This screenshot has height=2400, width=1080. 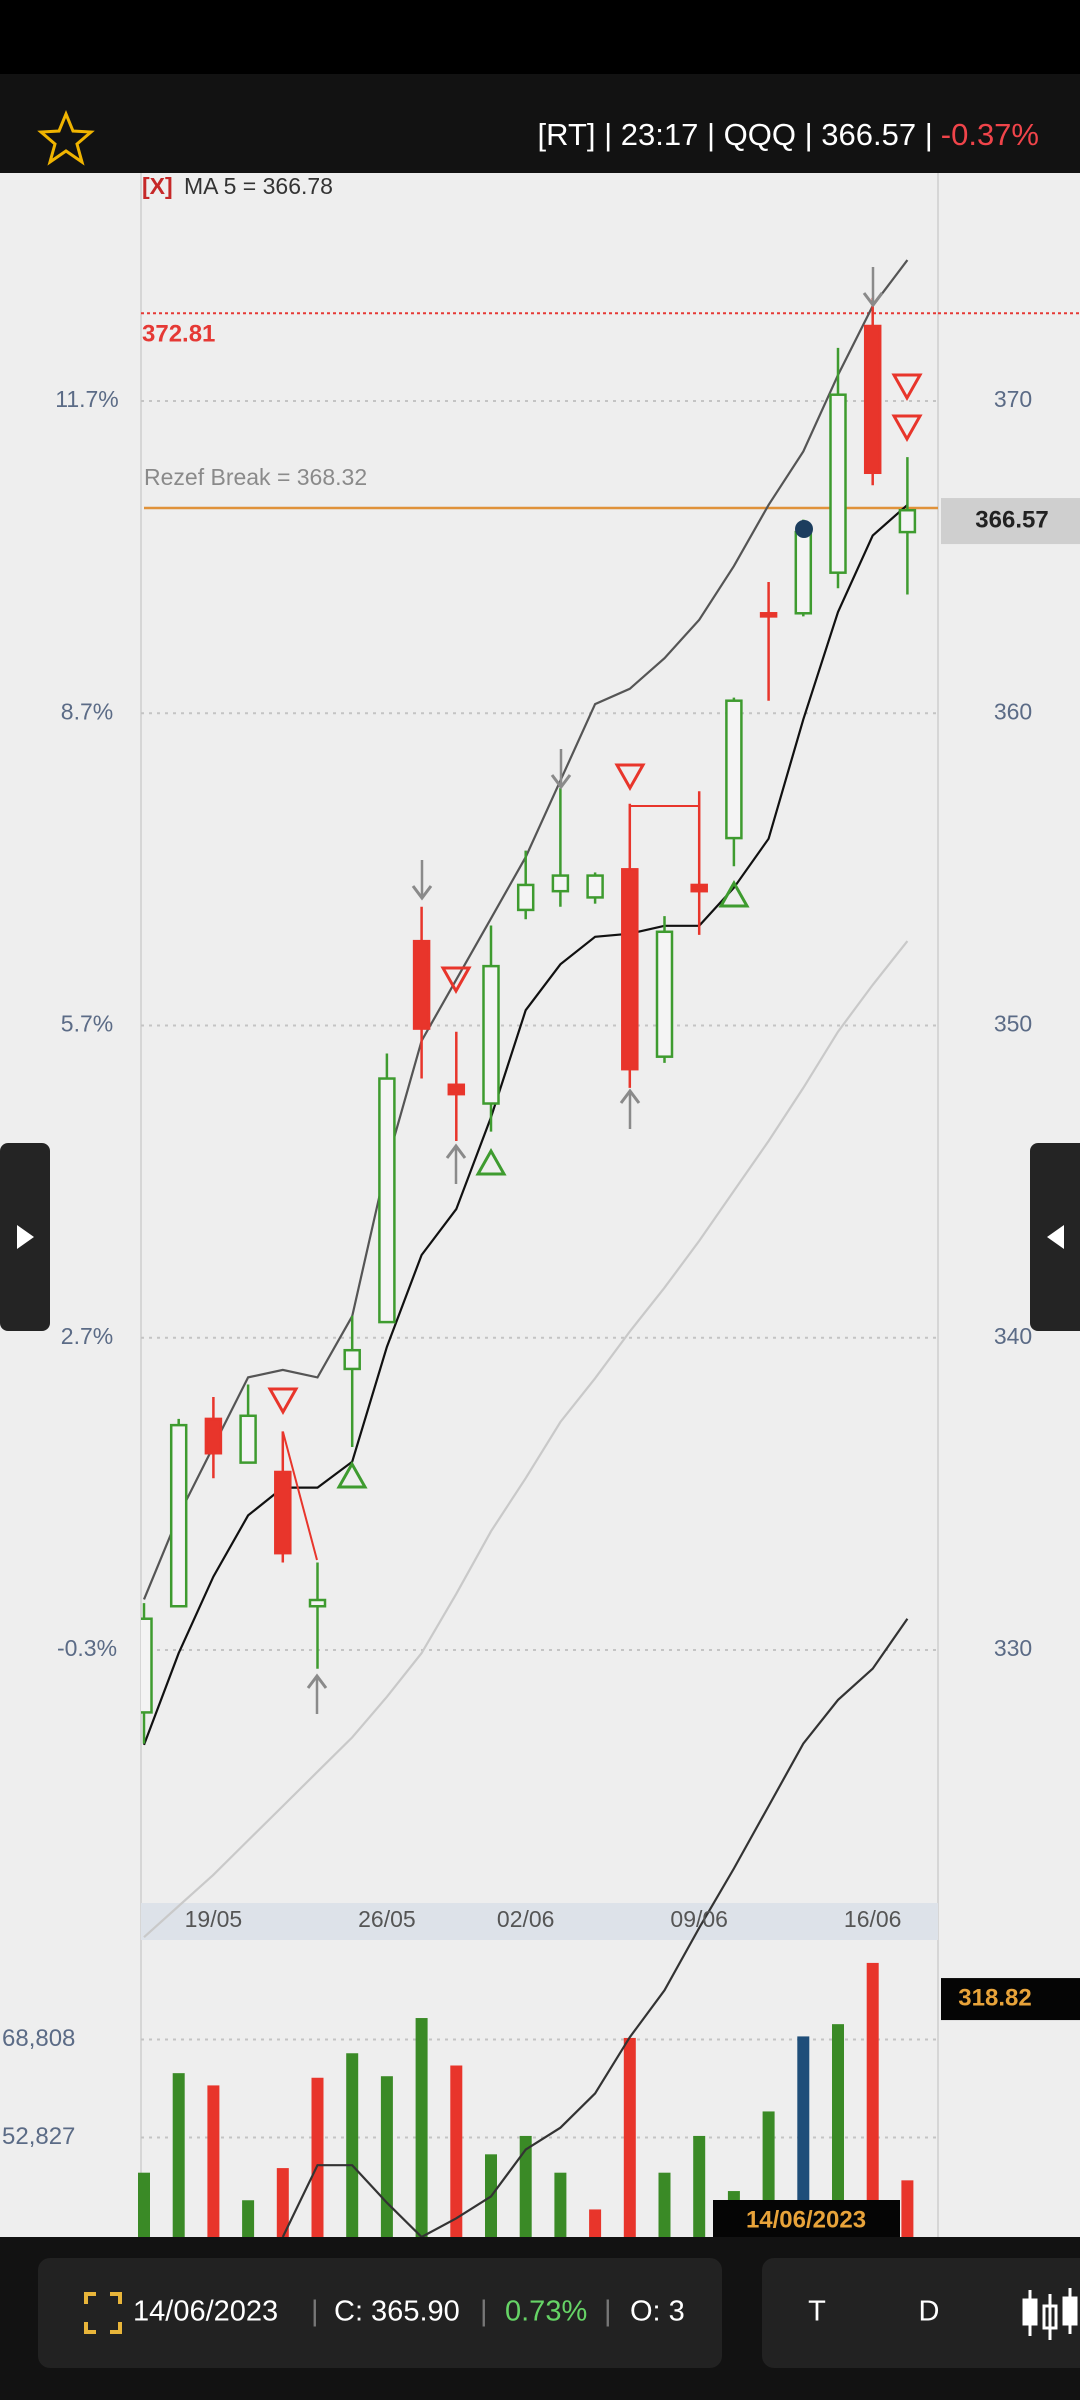 What do you see at coordinates (873, 1919) in the screenshot?
I see `date-label: 16/06` at bounding box center [873, 1919].